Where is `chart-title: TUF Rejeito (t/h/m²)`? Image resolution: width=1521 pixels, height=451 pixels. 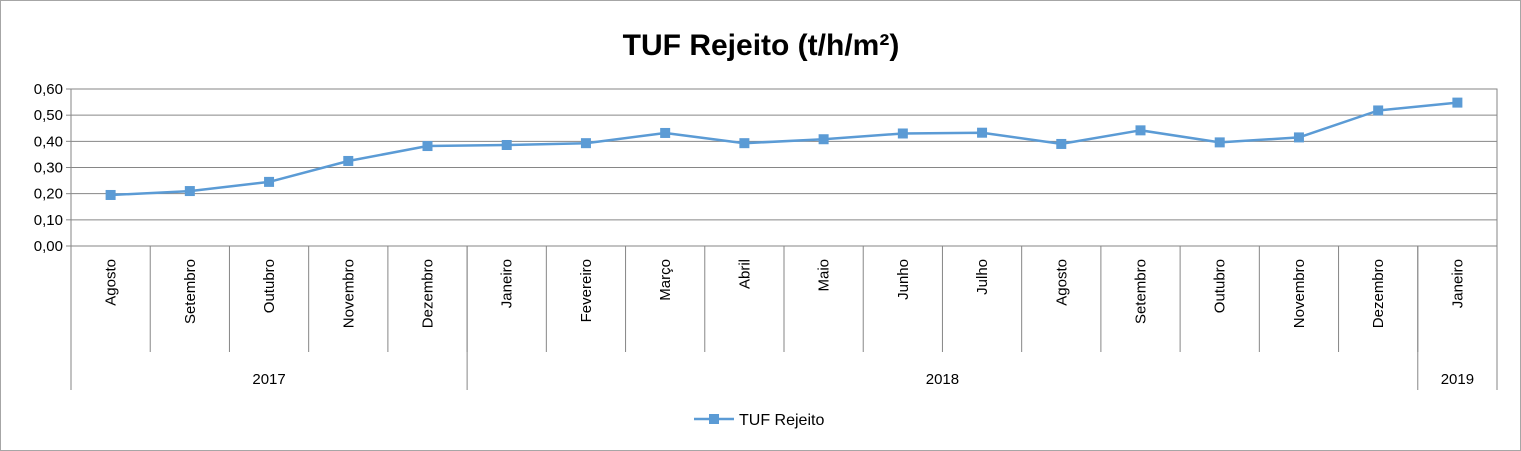 chart-title: TUF Rejeito (t/h/m²) is located at coordinates (761, 45).